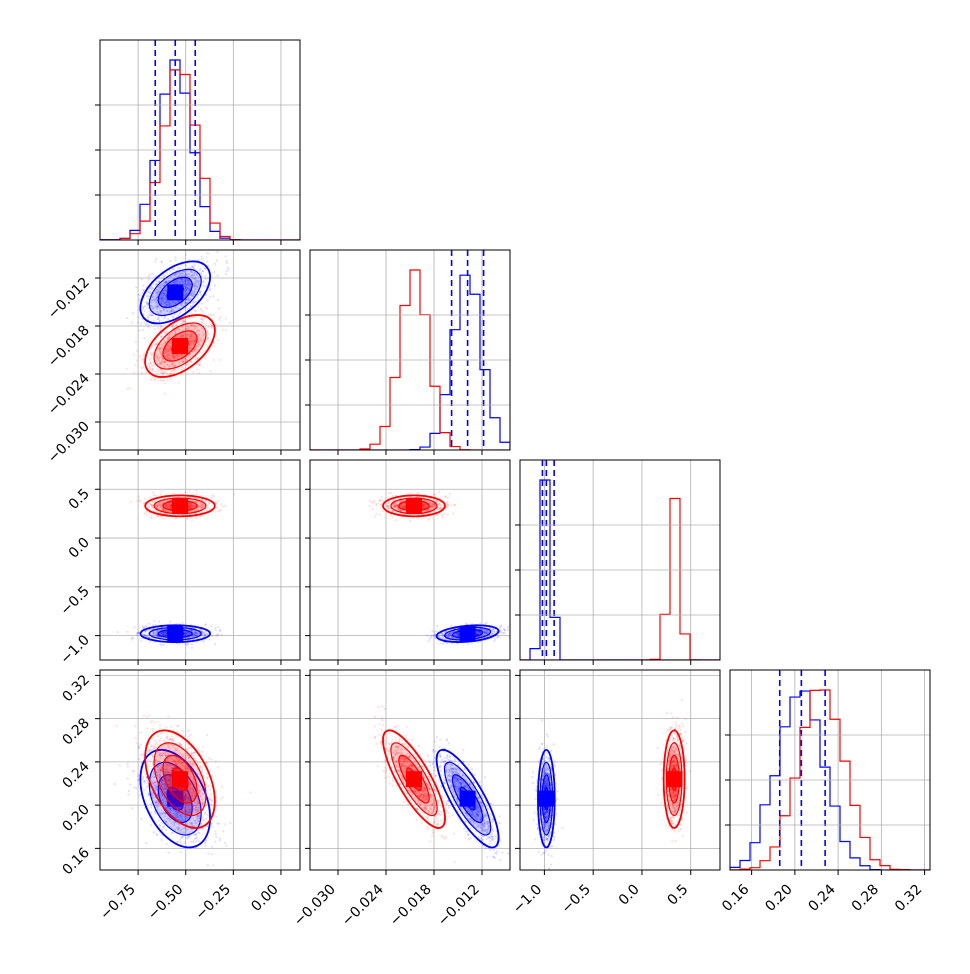 The image size is (970, 974). I want to click on y-tick-label: −0.018, so click(69, 347).